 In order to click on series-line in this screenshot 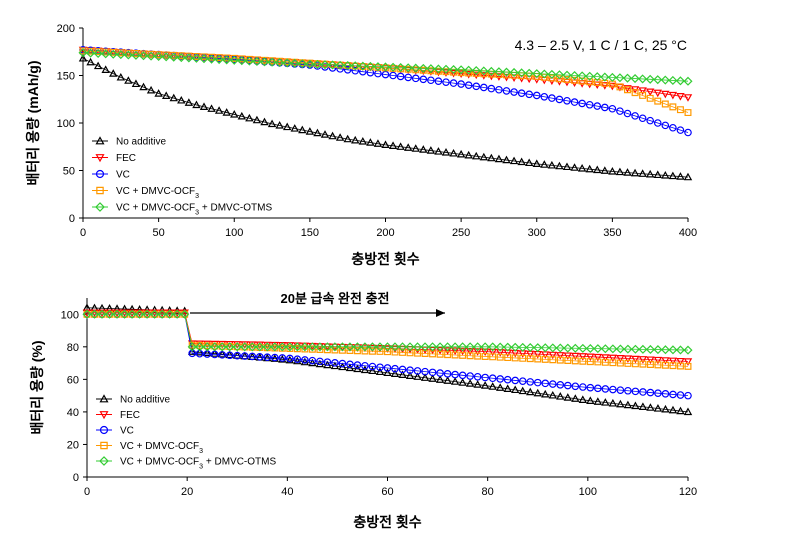, I will do `click(388, 355)`.